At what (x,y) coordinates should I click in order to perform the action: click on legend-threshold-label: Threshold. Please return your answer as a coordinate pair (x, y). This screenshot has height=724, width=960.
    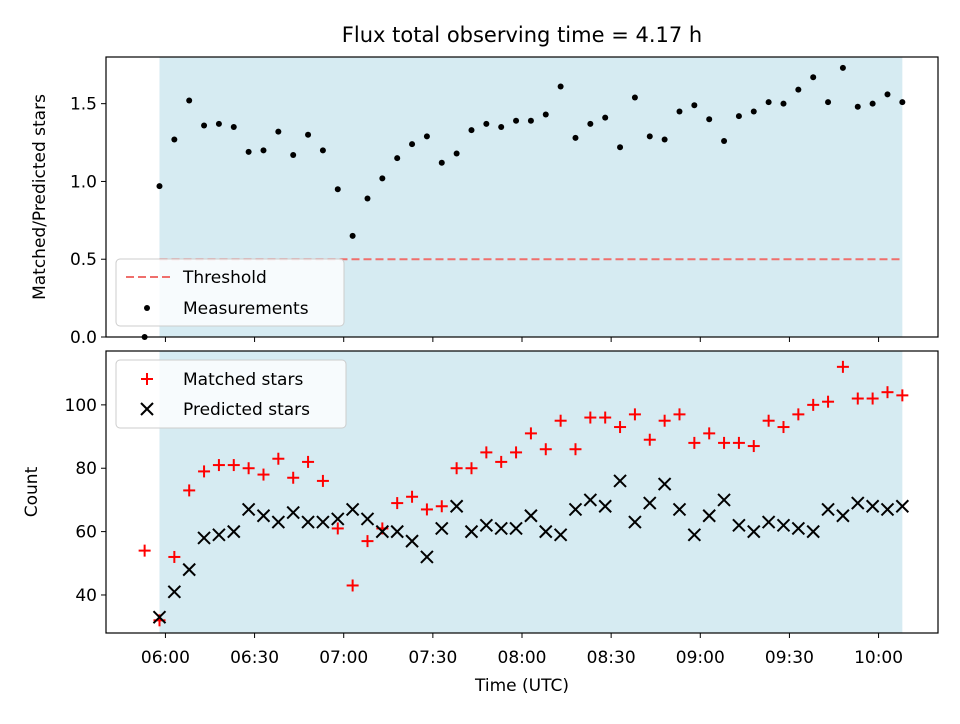
    Looking at the image, I should click on (224, 278).